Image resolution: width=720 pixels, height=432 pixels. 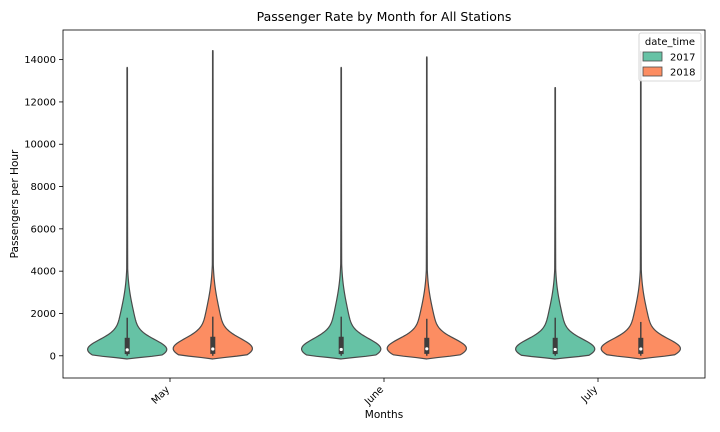 I want to click on x-axis-label: Months, so click(x=384, y=415).